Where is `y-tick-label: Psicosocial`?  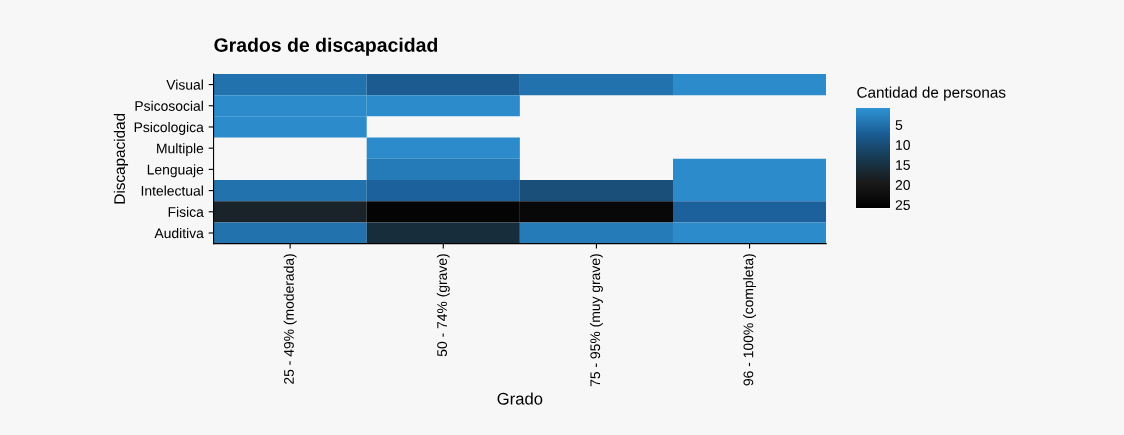 y-tick-label: Psicosocial is located at coordinates (169, 105).